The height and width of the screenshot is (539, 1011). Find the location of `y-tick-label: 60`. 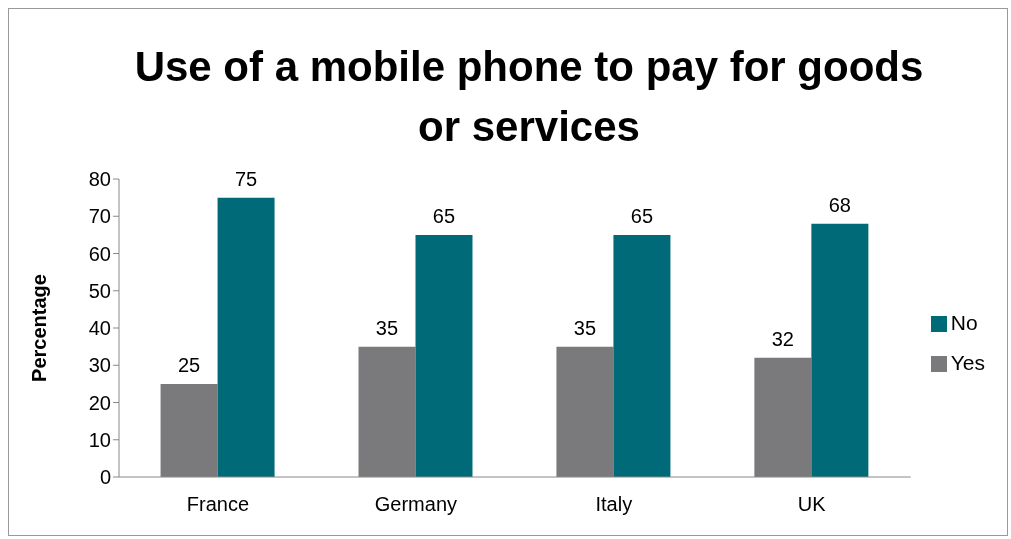

y-tick-label: 60 is located at coordinates (99, 253).